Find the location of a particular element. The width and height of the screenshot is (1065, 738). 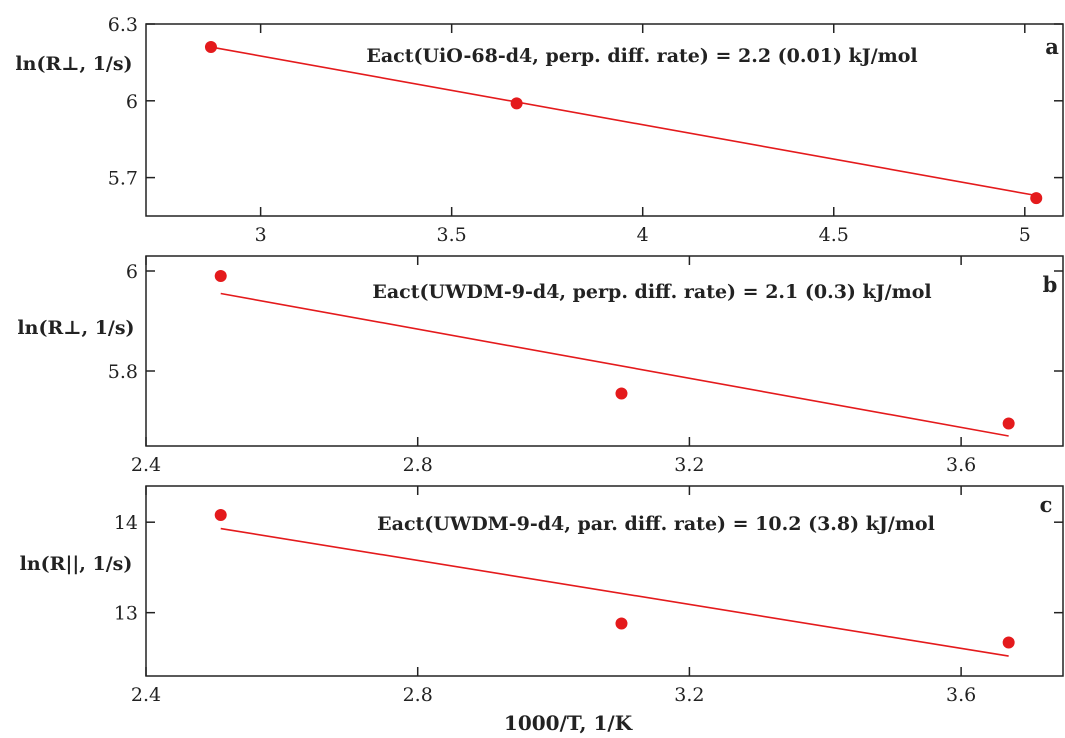

panel-letter: c is located at coordinates (1046, 504).